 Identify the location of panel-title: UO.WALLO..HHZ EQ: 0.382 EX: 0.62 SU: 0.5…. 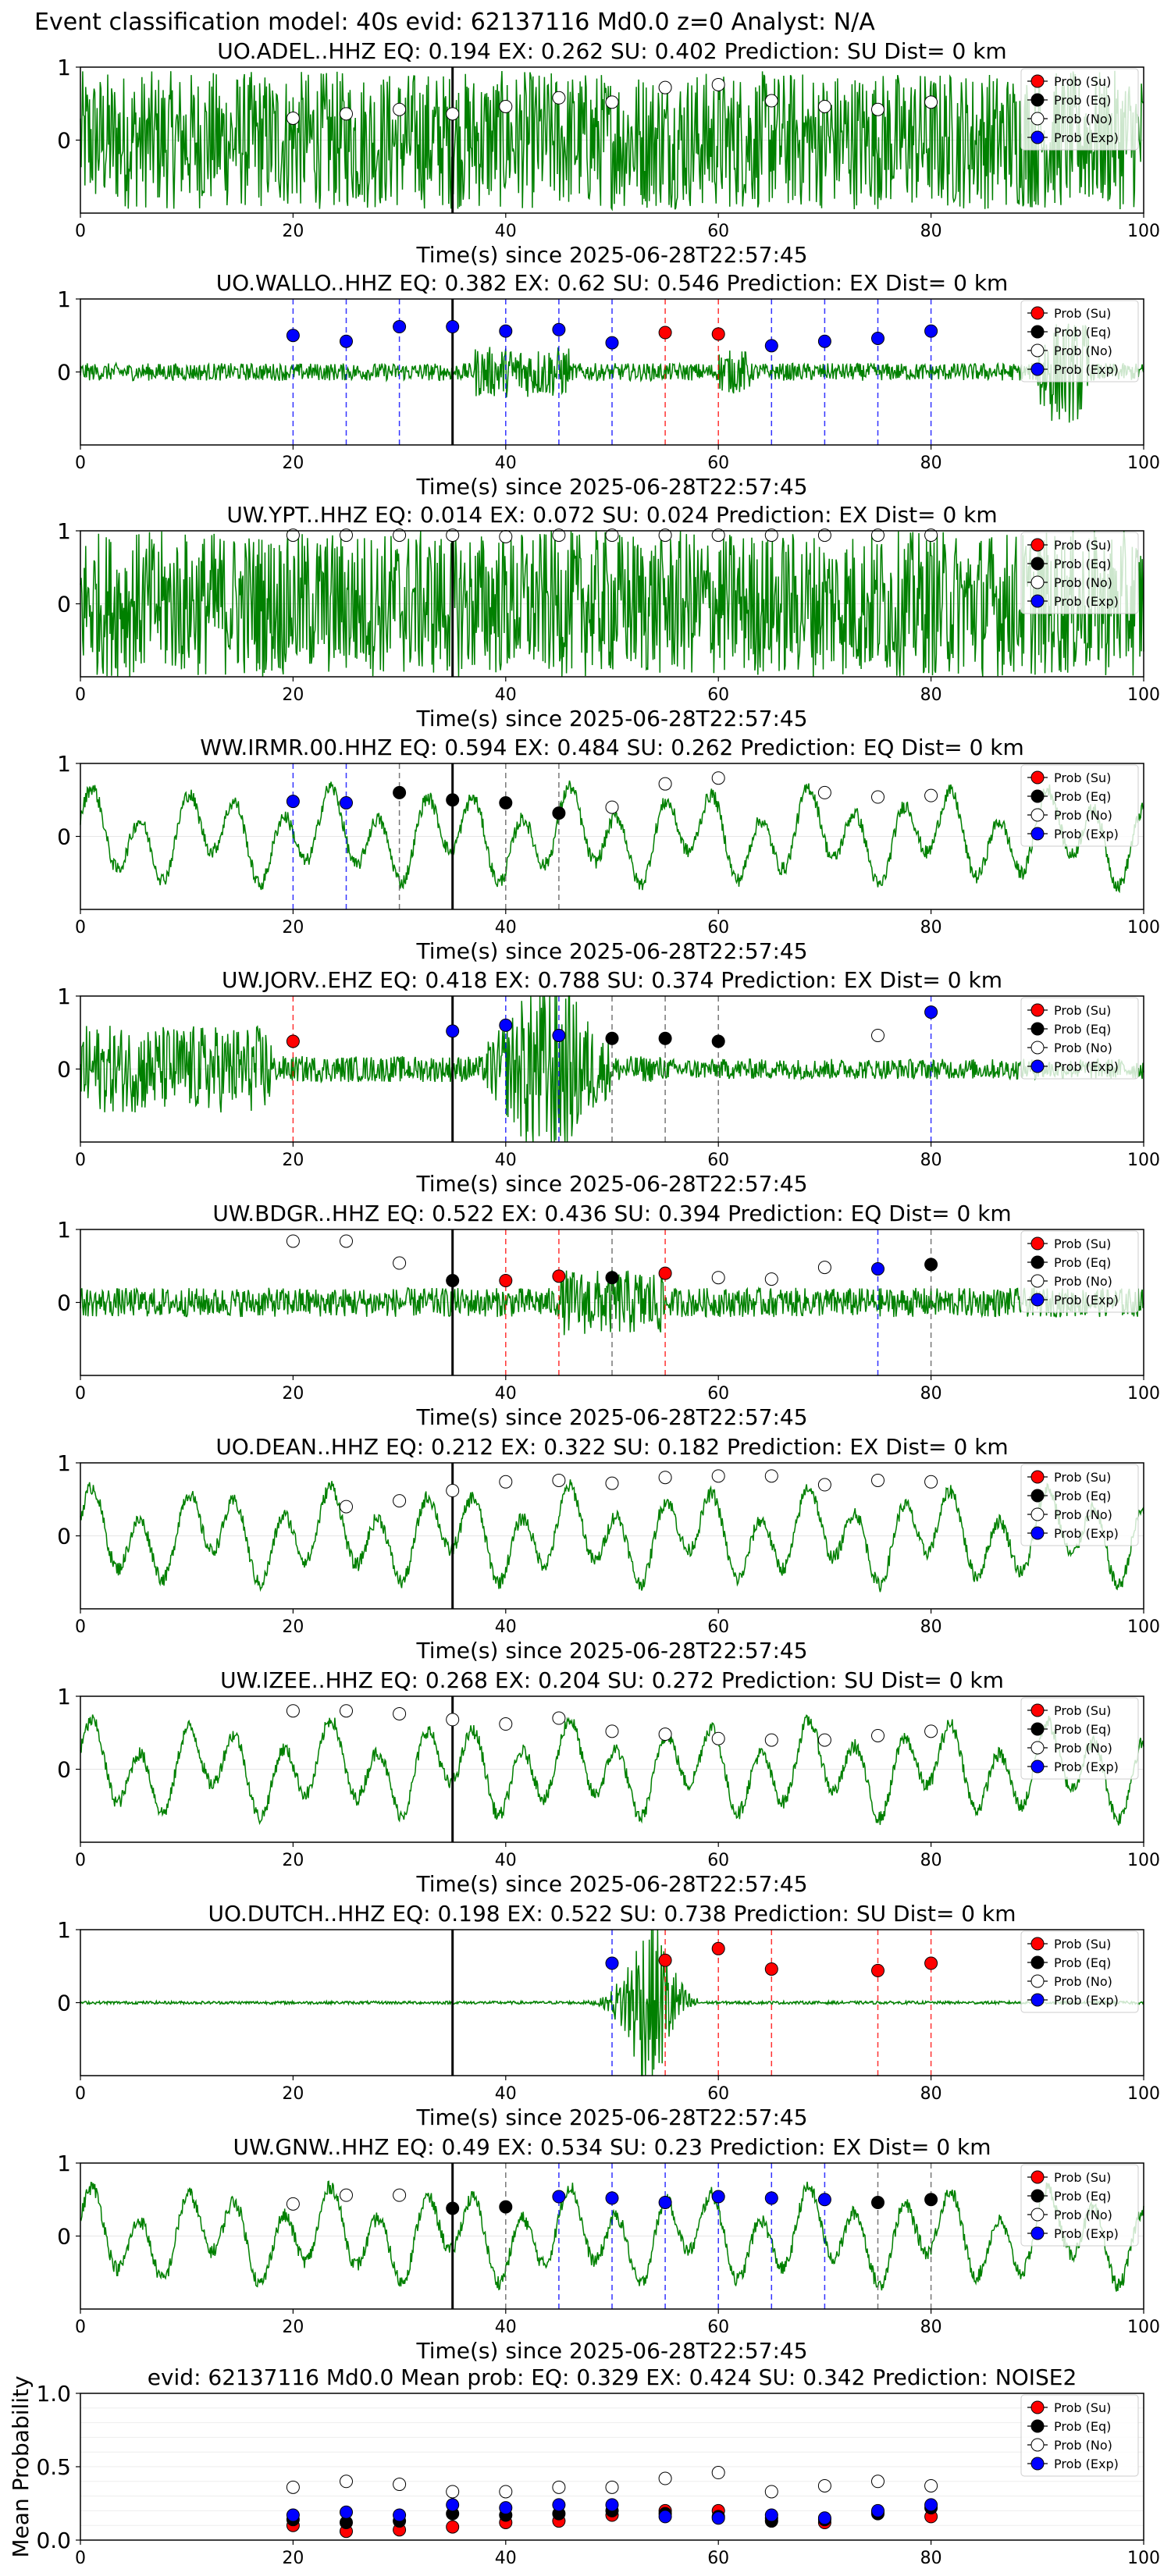
(612, 283).